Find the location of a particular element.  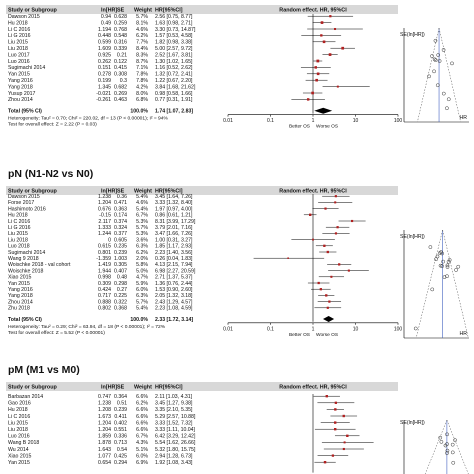

study-name: Wang 9 2018 is located at coordinates (23, 259).